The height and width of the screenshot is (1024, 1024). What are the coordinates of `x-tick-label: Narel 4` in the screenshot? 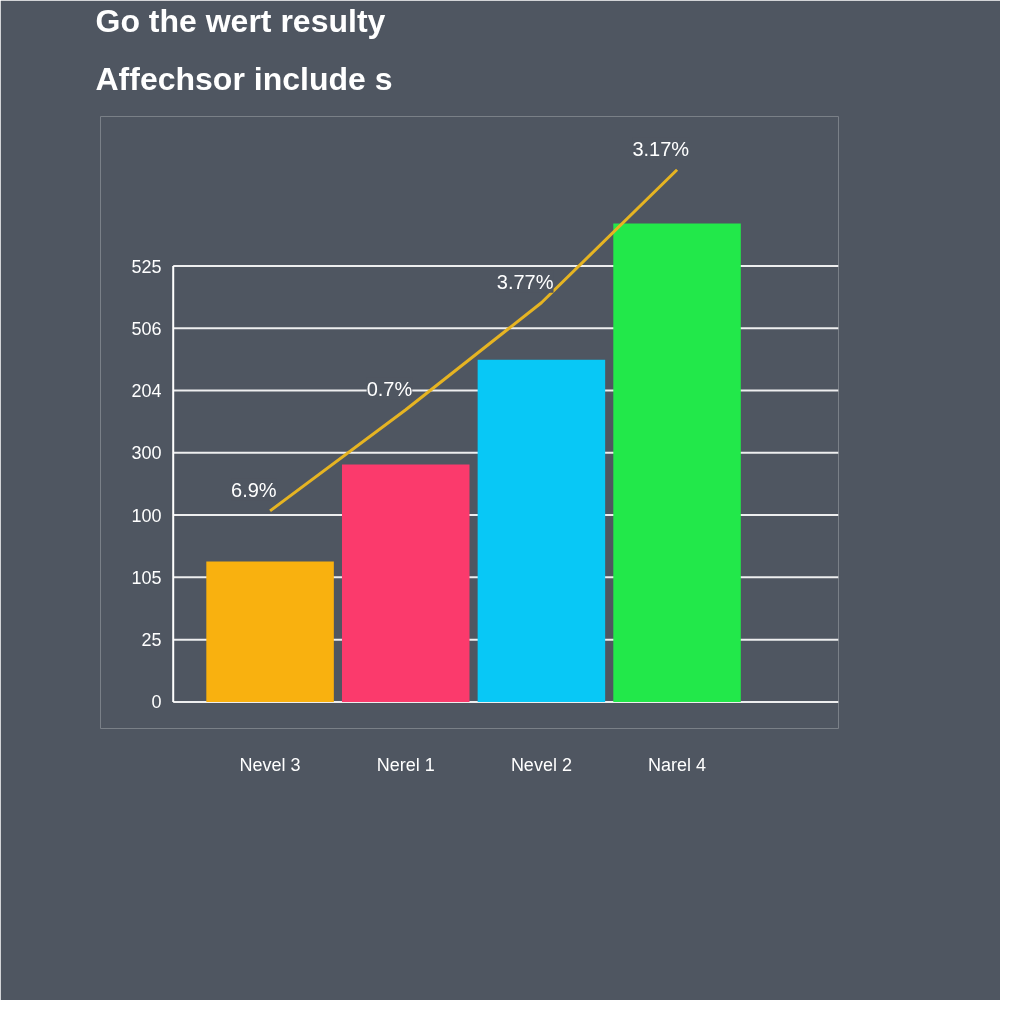 It's located at (677, 764).